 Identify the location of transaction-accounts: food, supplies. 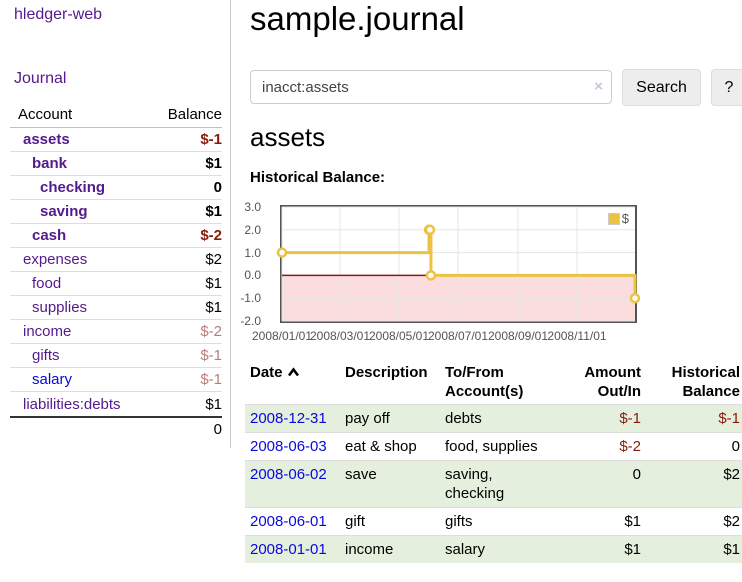
(491, 446).